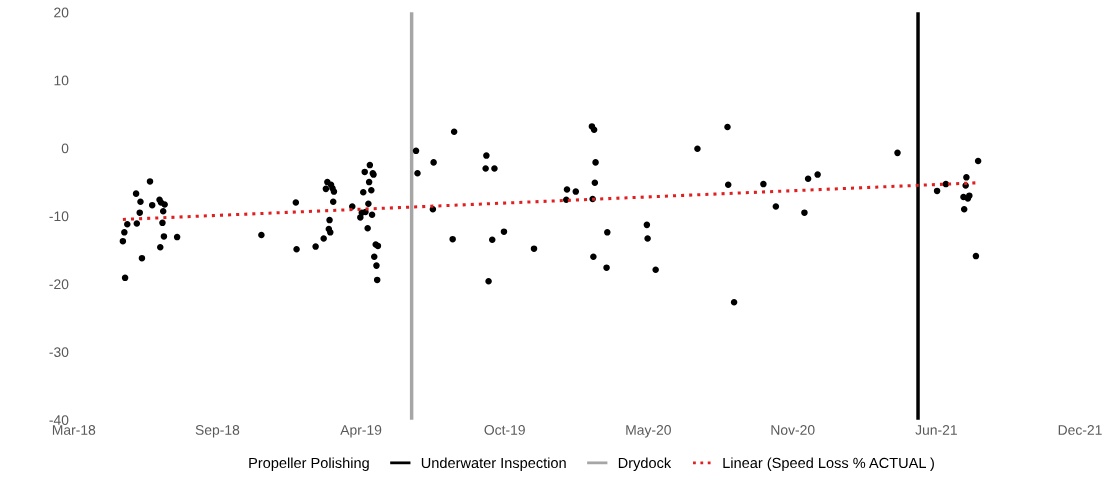 The image size is (1118, 491). I want to click on x-tick-label: Dec-21, so click(1080, 430).